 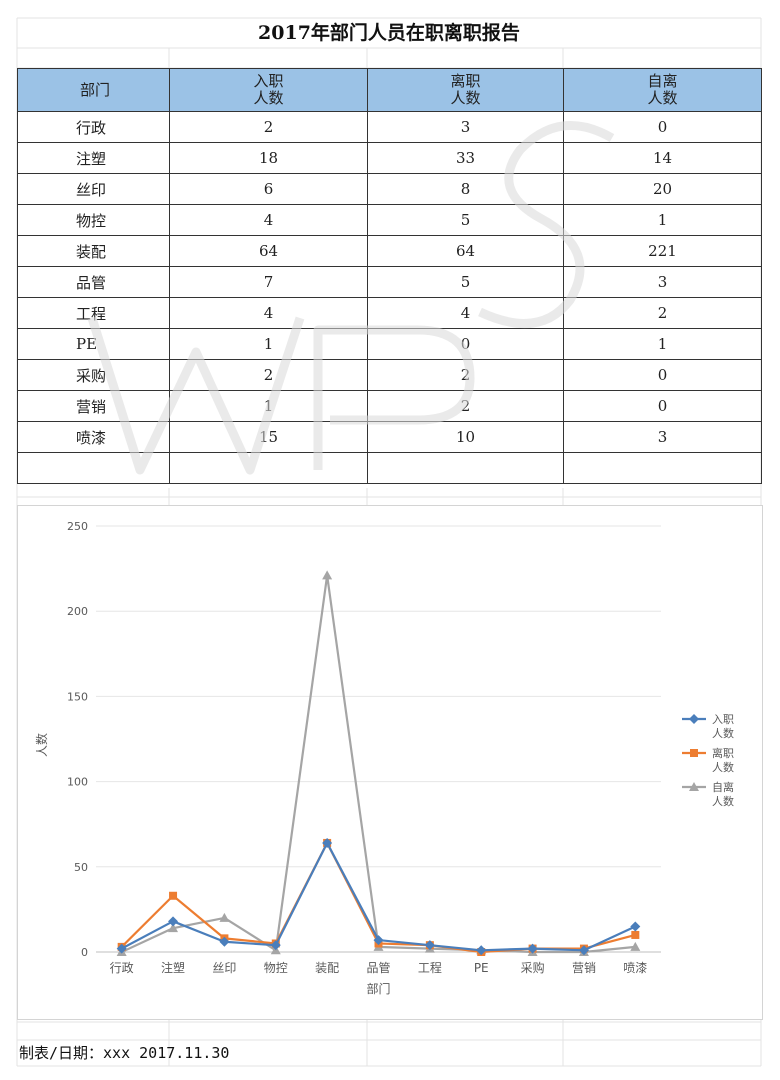 I want to click on cell-dept: 营销, so click(x=93, y=406).